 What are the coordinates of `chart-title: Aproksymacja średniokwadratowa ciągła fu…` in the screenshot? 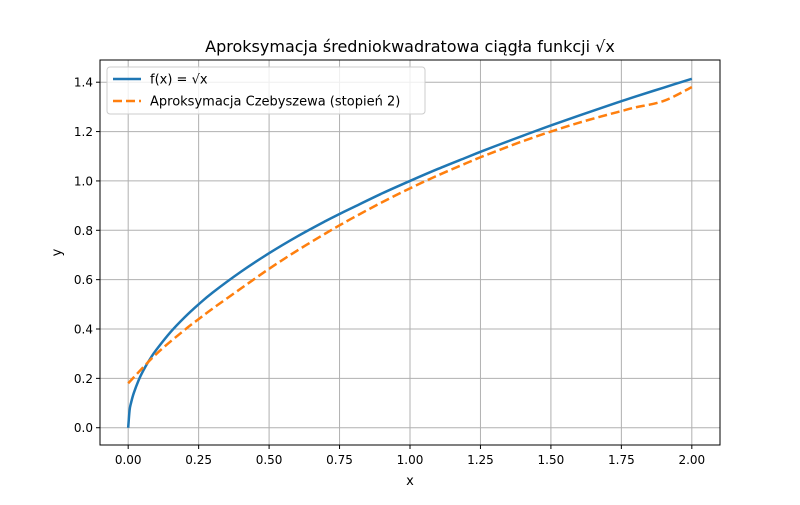 It's located at (410, 46).